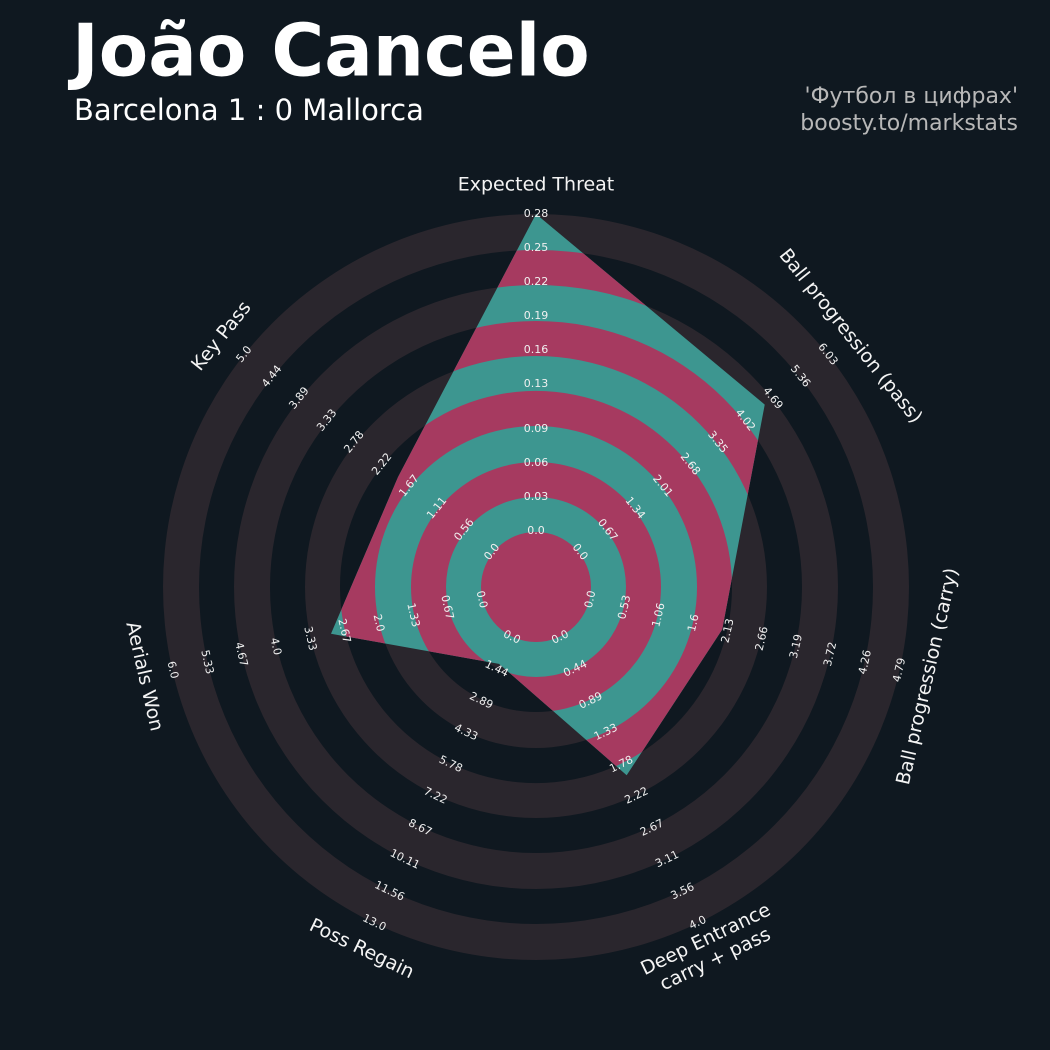  Describe the element at coordinates (249, 110) in the screenshot. I see `chart-subtitle: Barcelona 1 : 0 Mallorca` at that location.